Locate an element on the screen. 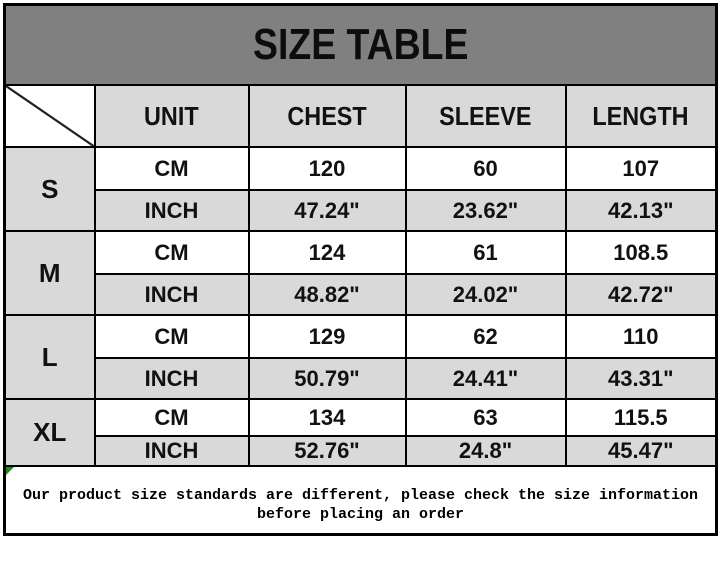 The height and width of the screenshot is (562, 720). value-m-chest-inch: 48.82" is located at coordinates (327, 294).